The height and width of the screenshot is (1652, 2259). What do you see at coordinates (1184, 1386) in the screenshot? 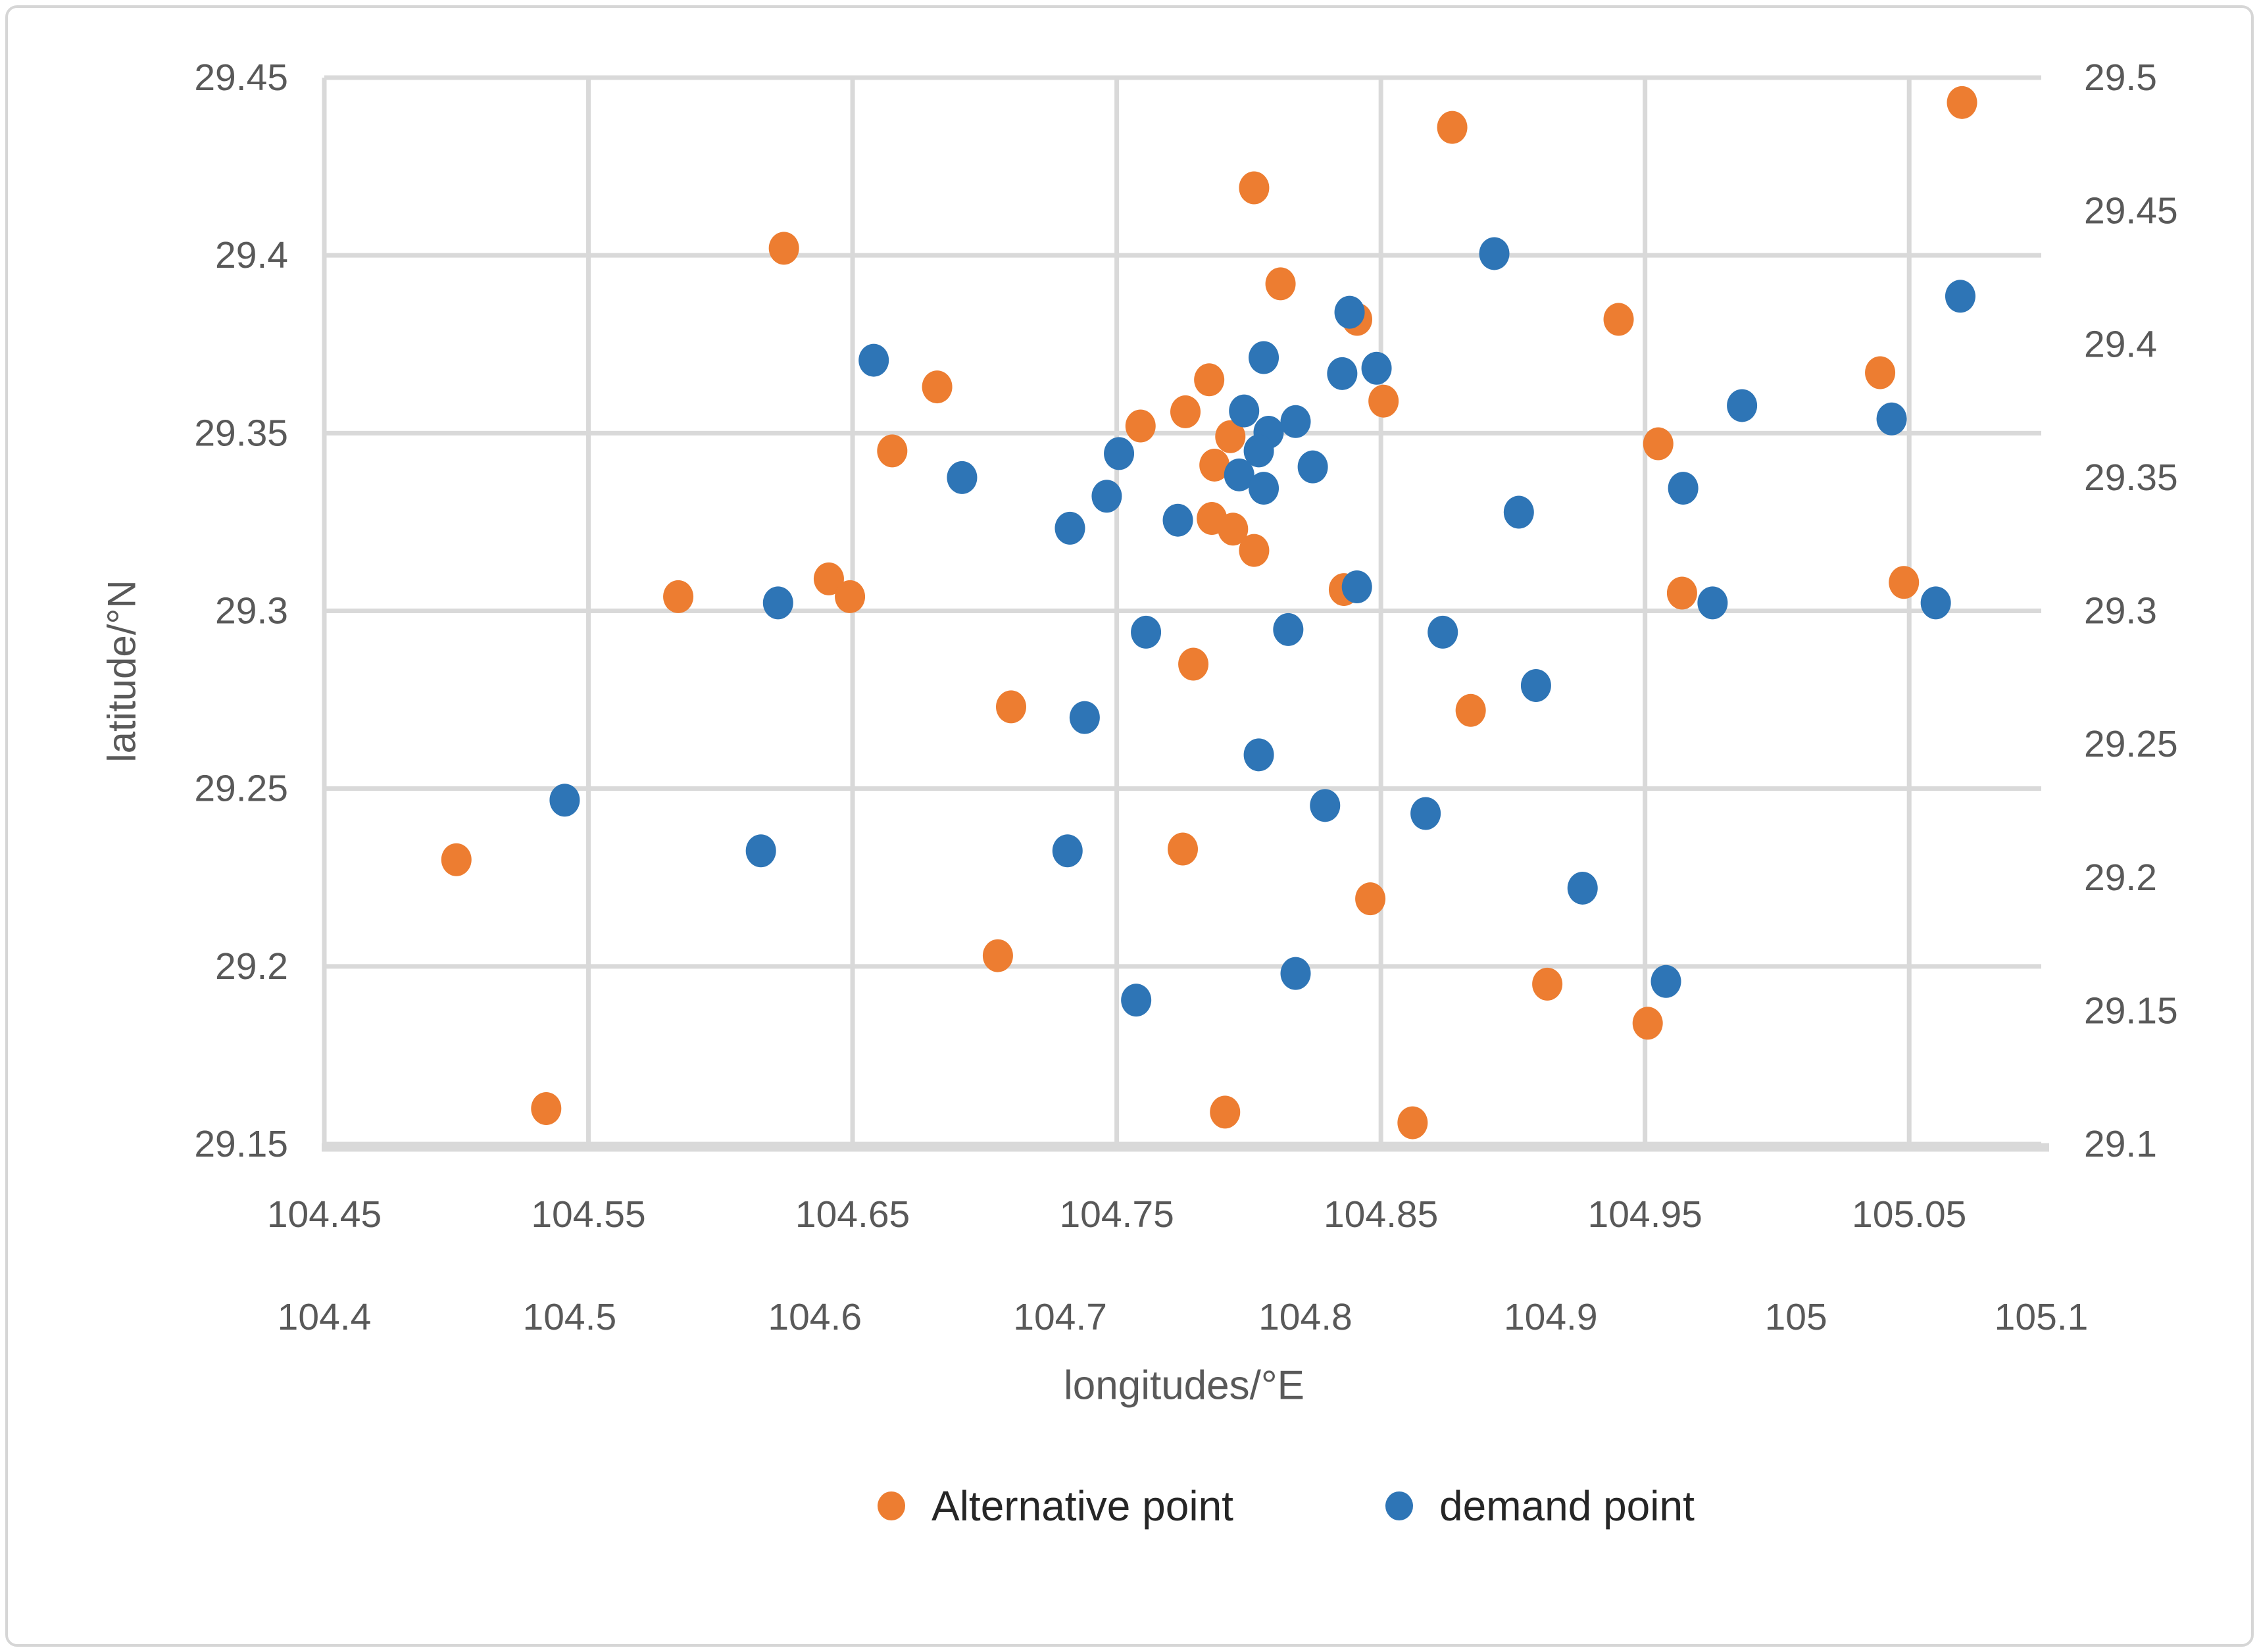
I see `x-axis-title: longitudes/°E` at bounding box center [1184, 1386].